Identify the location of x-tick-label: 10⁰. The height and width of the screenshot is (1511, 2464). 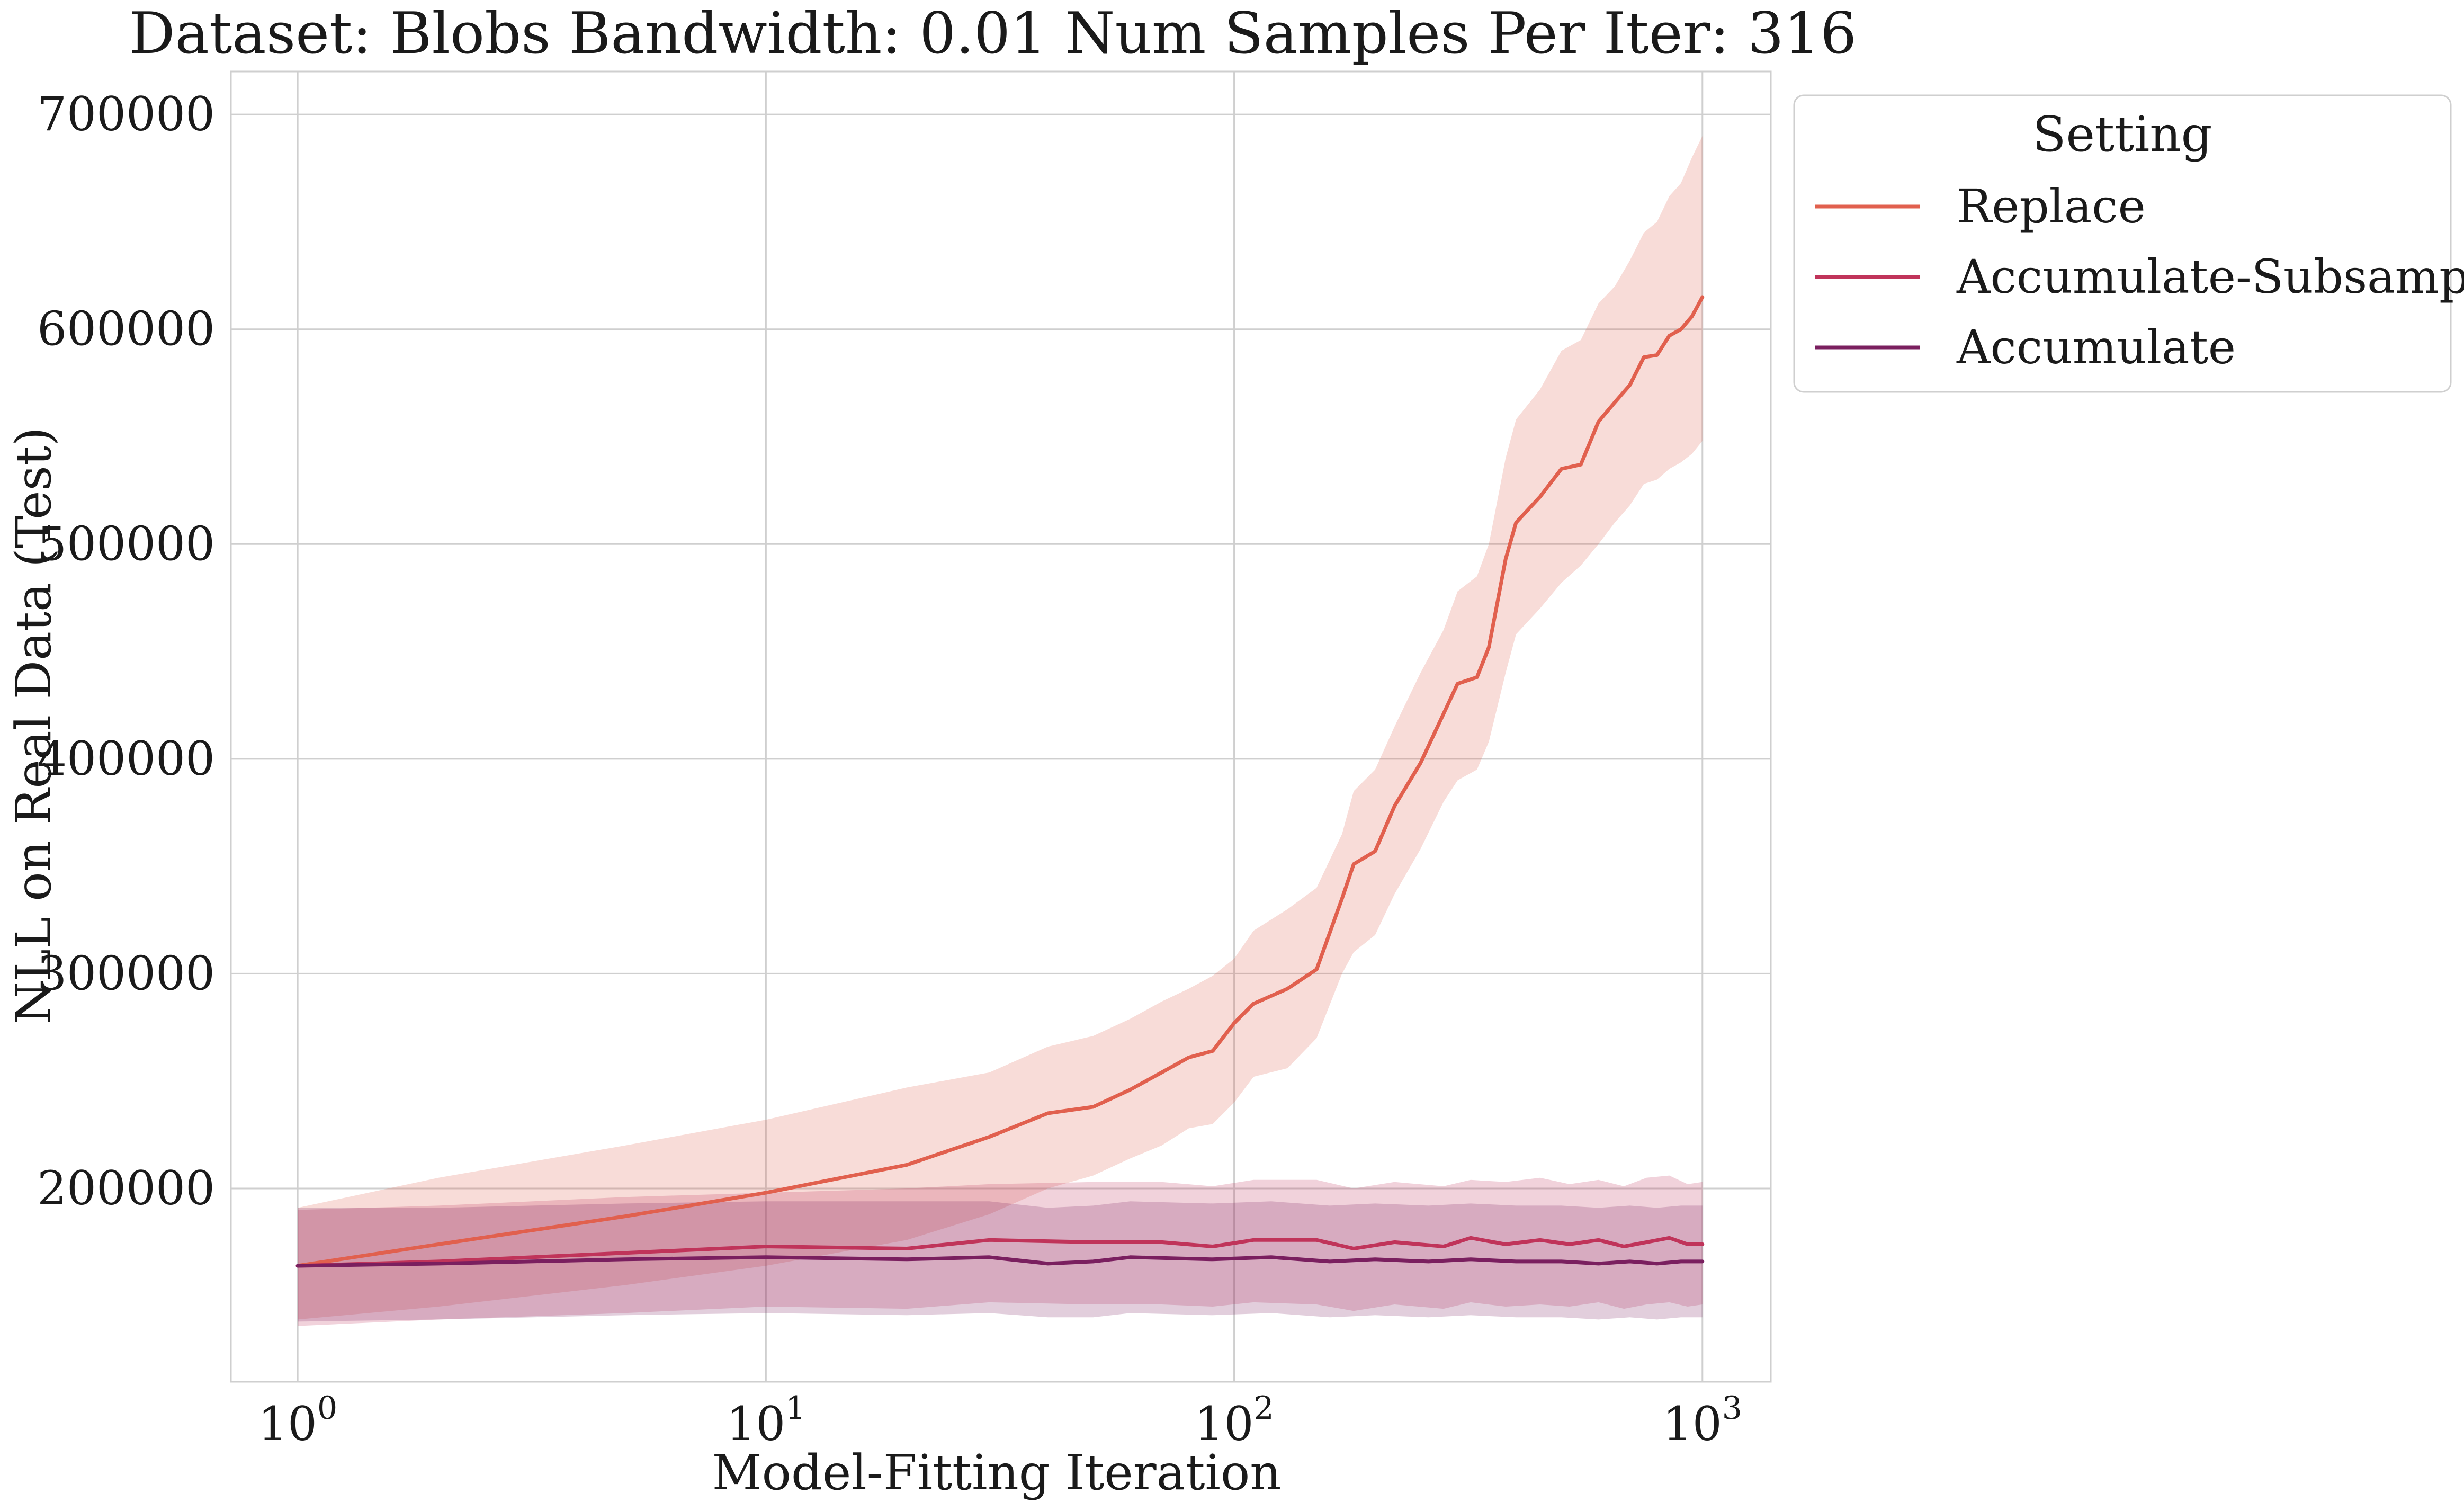
(297, 1421).